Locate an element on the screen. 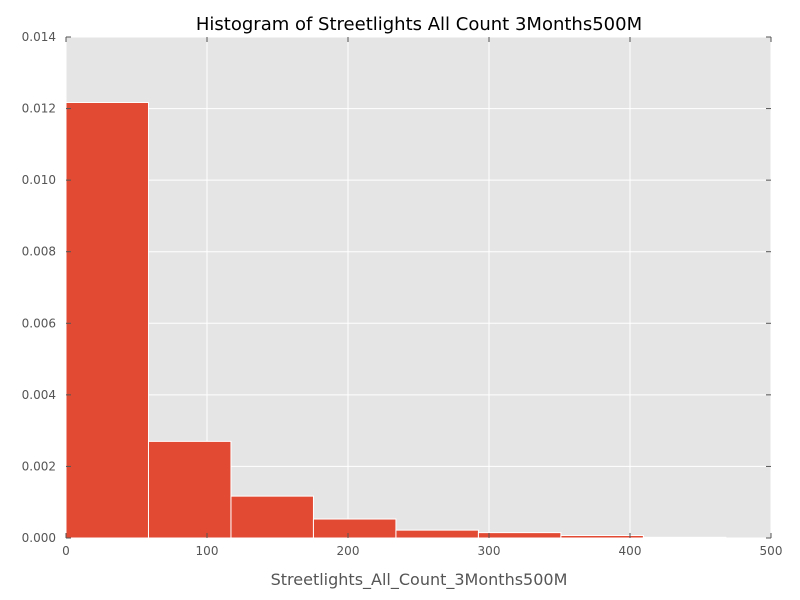  x-tick-label: 200 is located at coordinates (348, 551).